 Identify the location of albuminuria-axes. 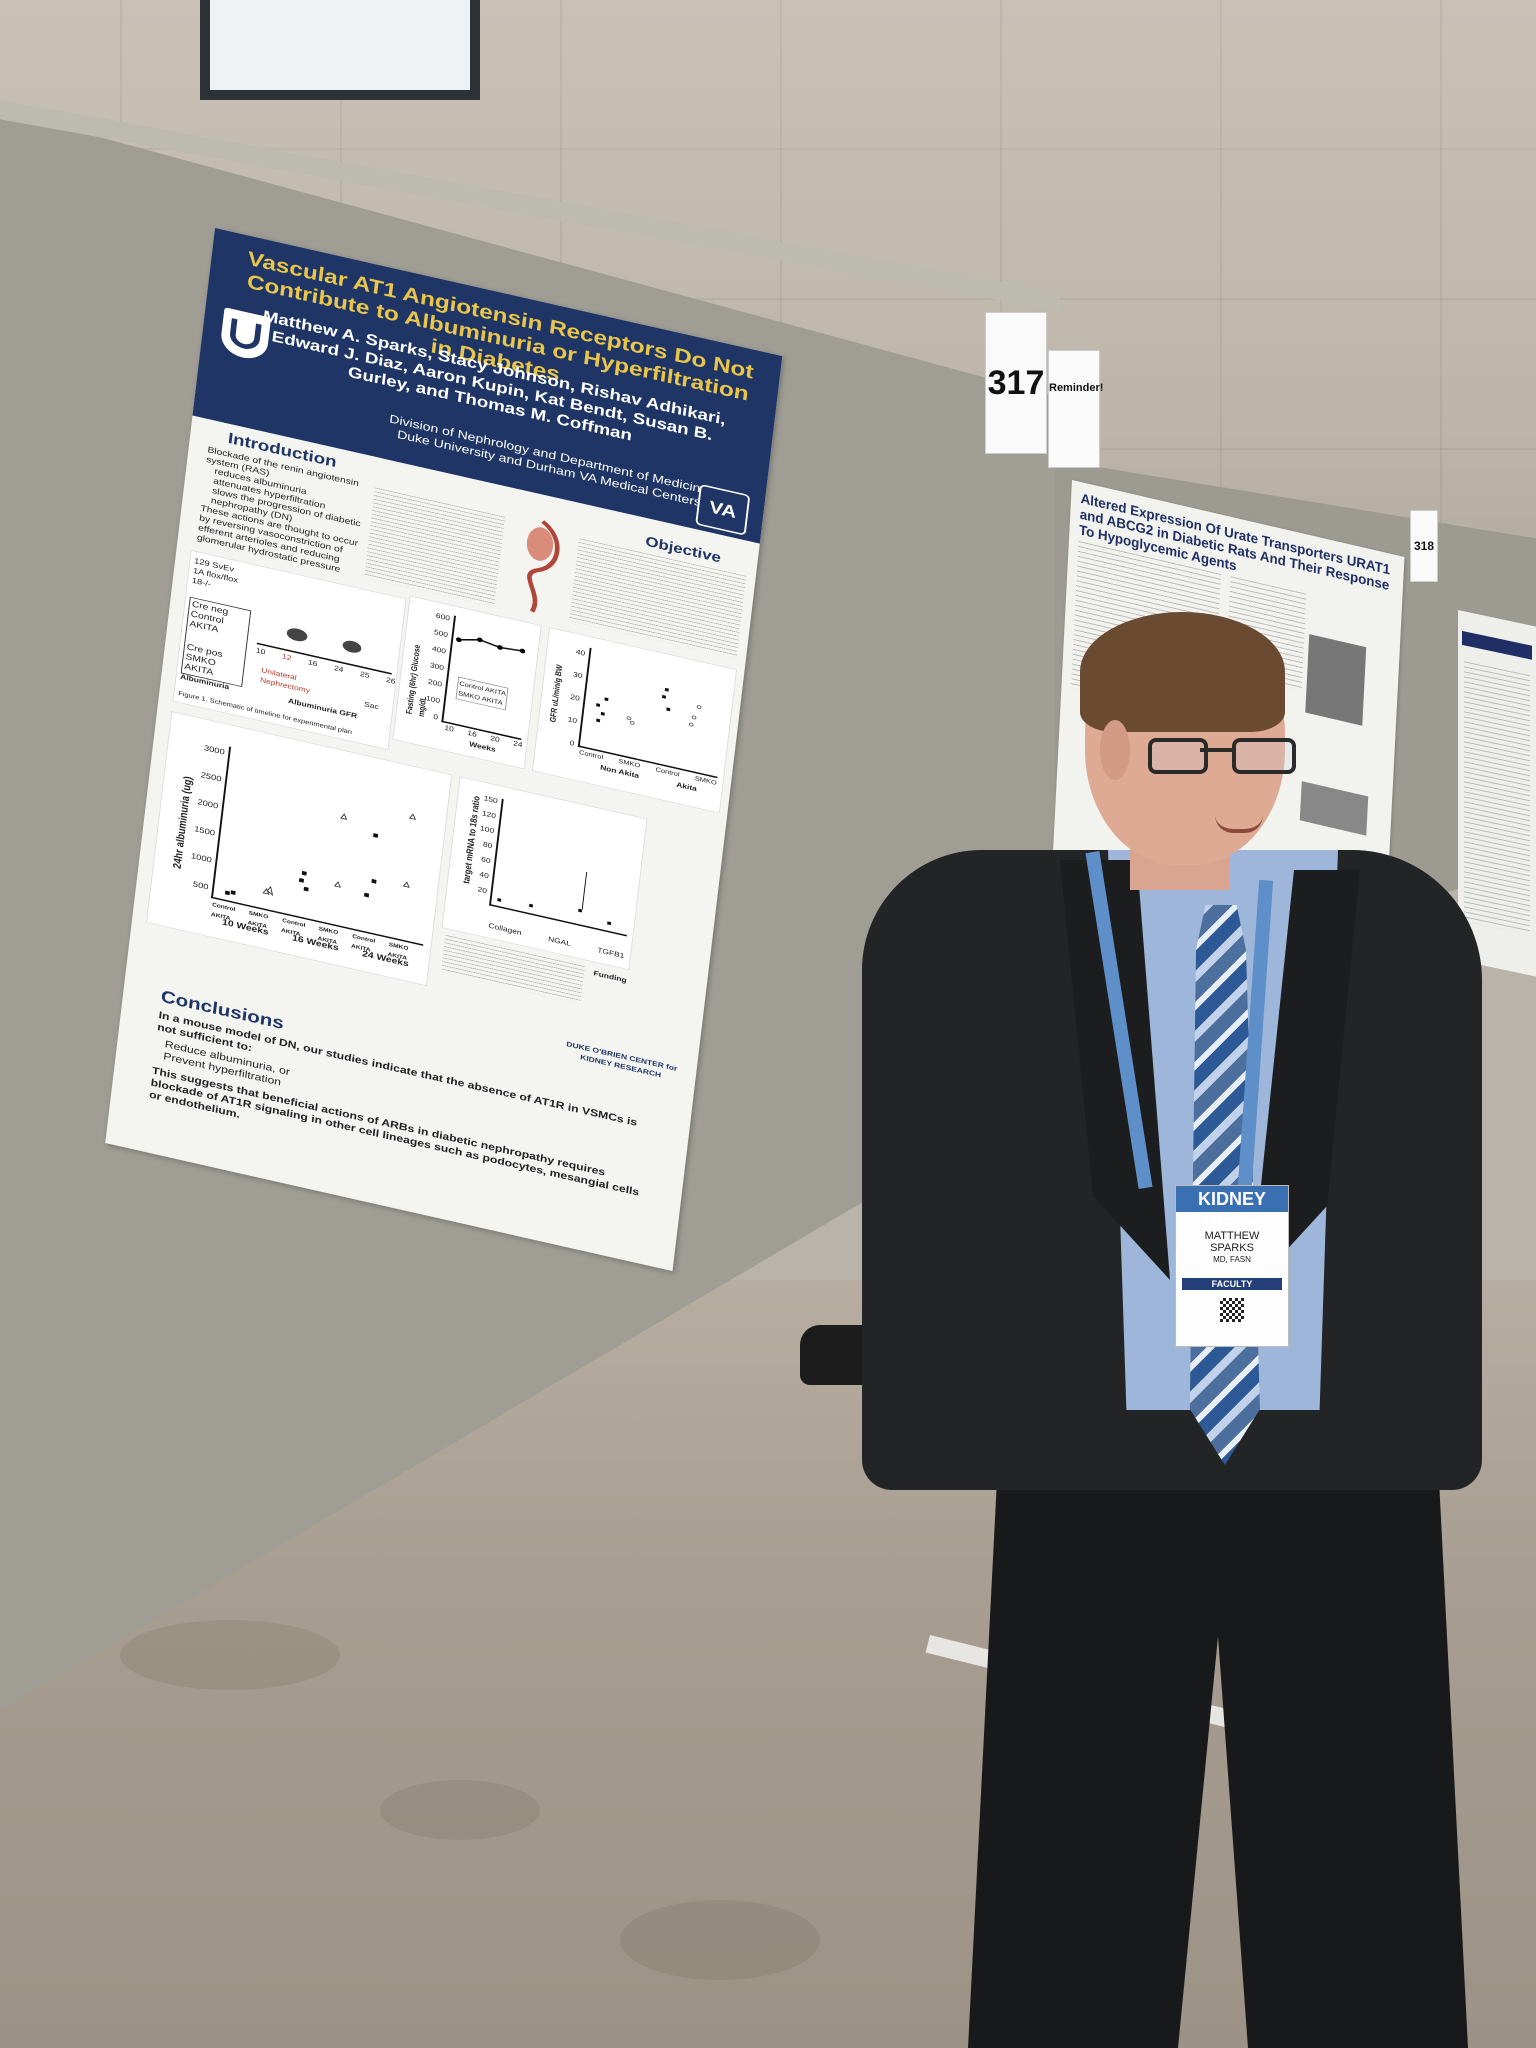
(326, 846).